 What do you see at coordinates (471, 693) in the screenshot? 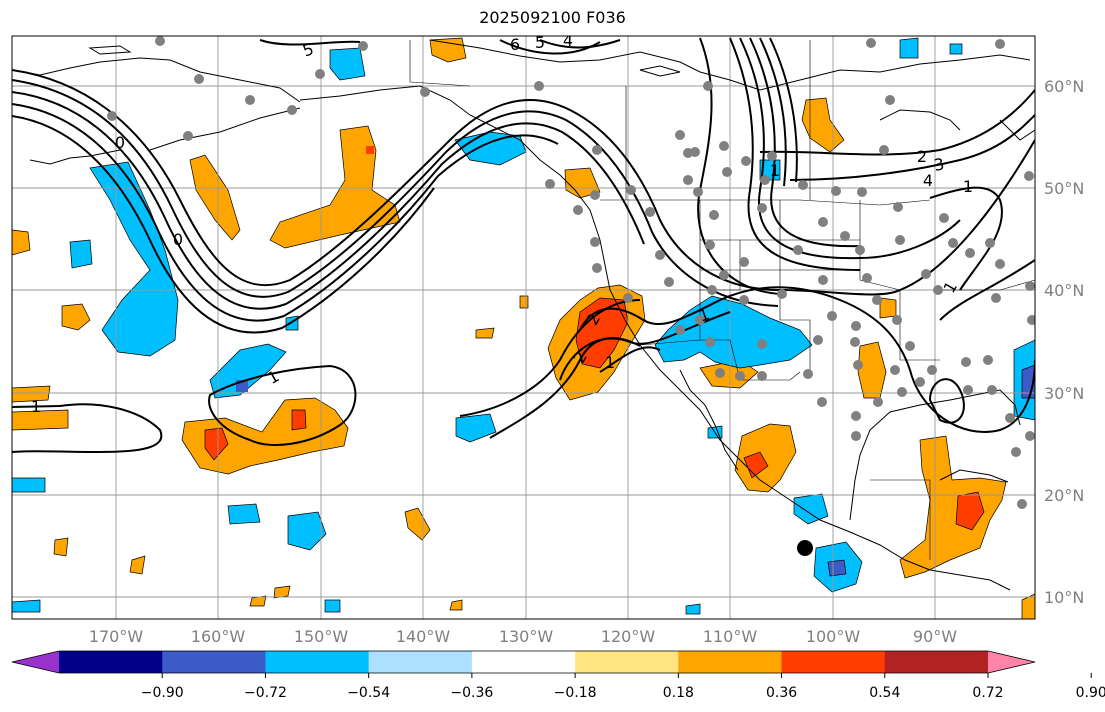
I see `colorbar-tick-label: −0.36` at bounding box center [471, 693].